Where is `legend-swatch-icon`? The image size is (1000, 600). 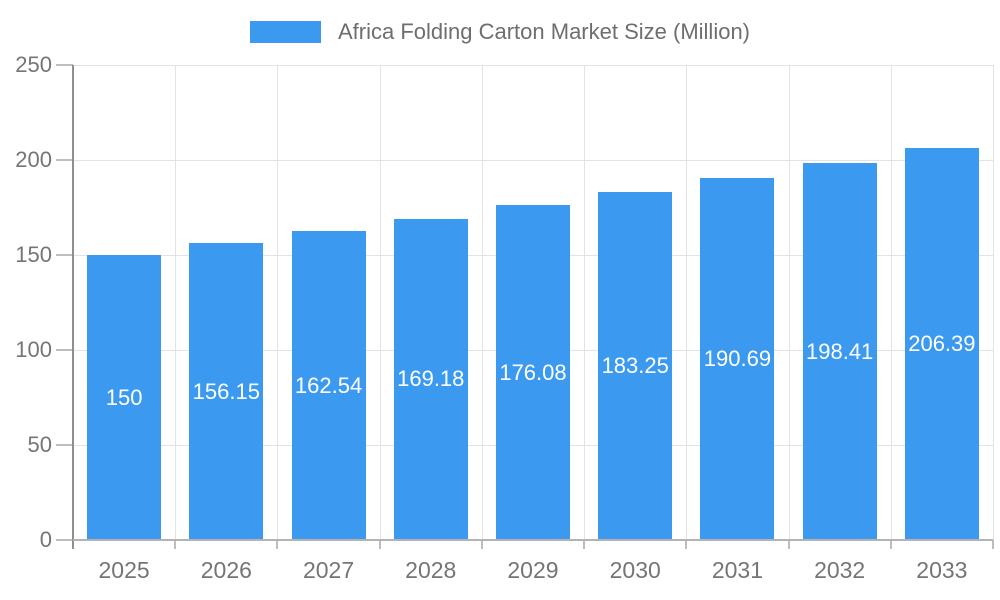 legend-swatch-icon is located at coordinates (285, 32).